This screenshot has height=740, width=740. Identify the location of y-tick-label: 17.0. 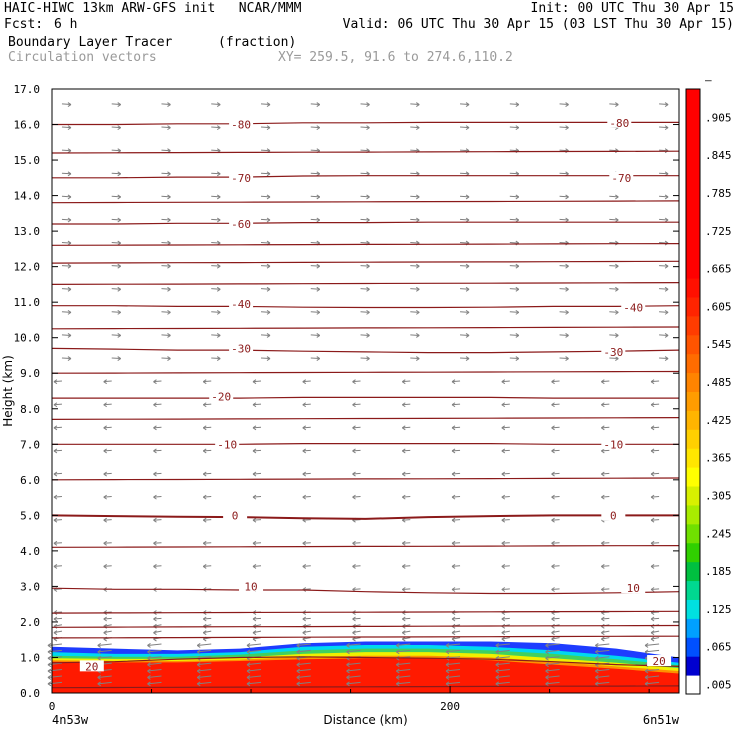
(27, 89).